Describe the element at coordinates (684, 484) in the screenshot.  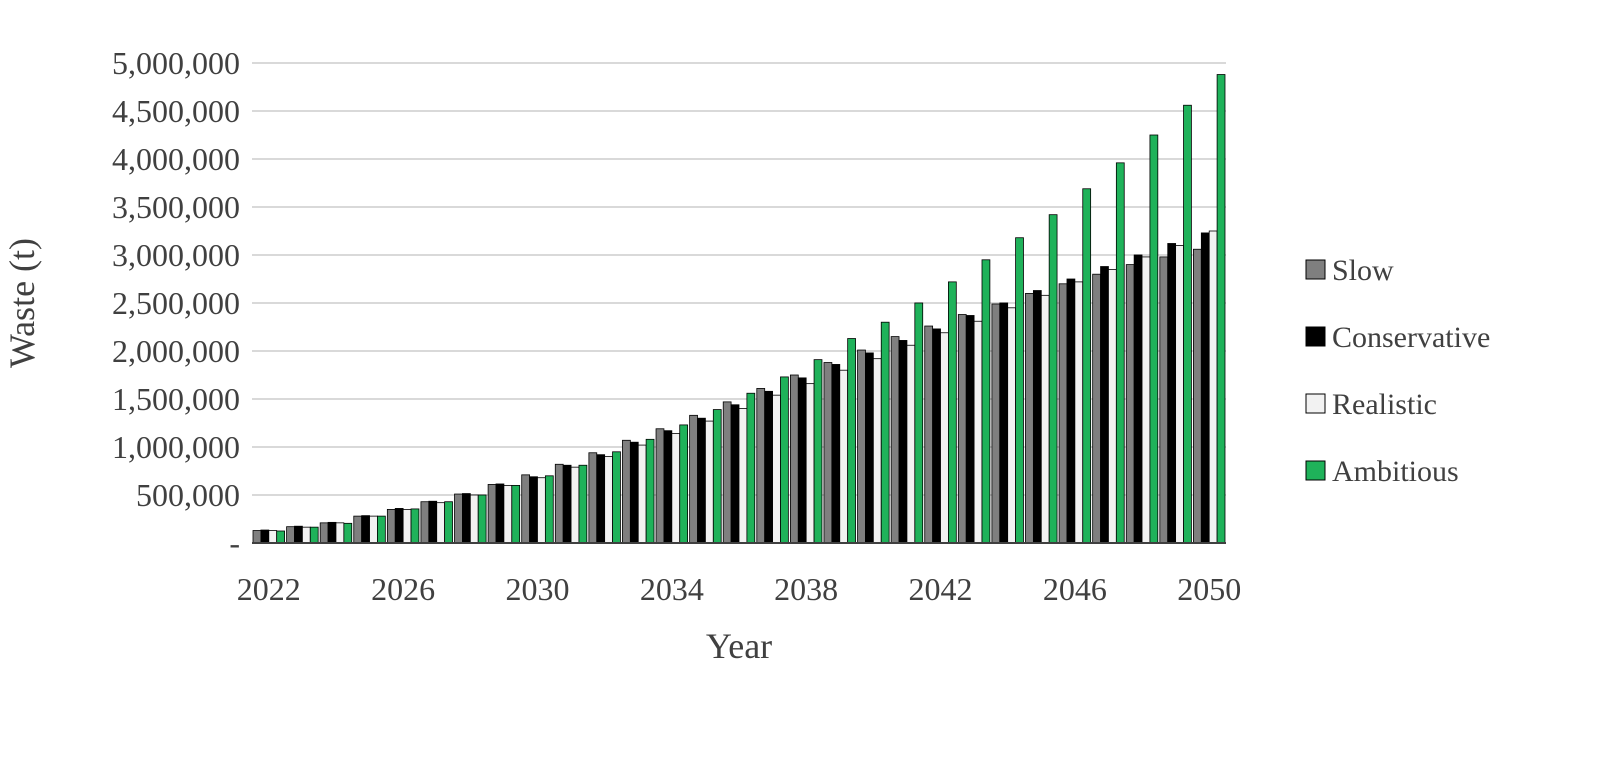
I see `bar-ambitious-2034` at that location.